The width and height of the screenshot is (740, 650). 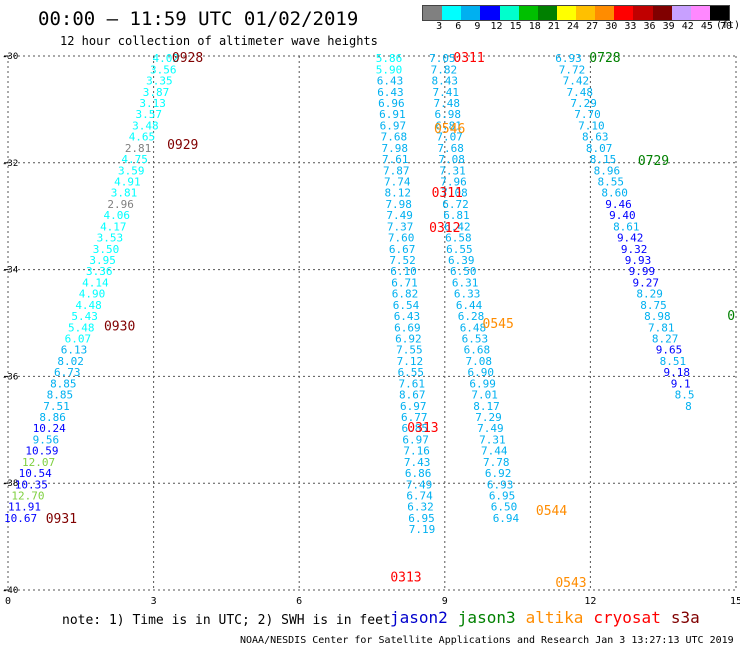 I want to click on wave-height-point: 8.5, so click(x=685, y=395).